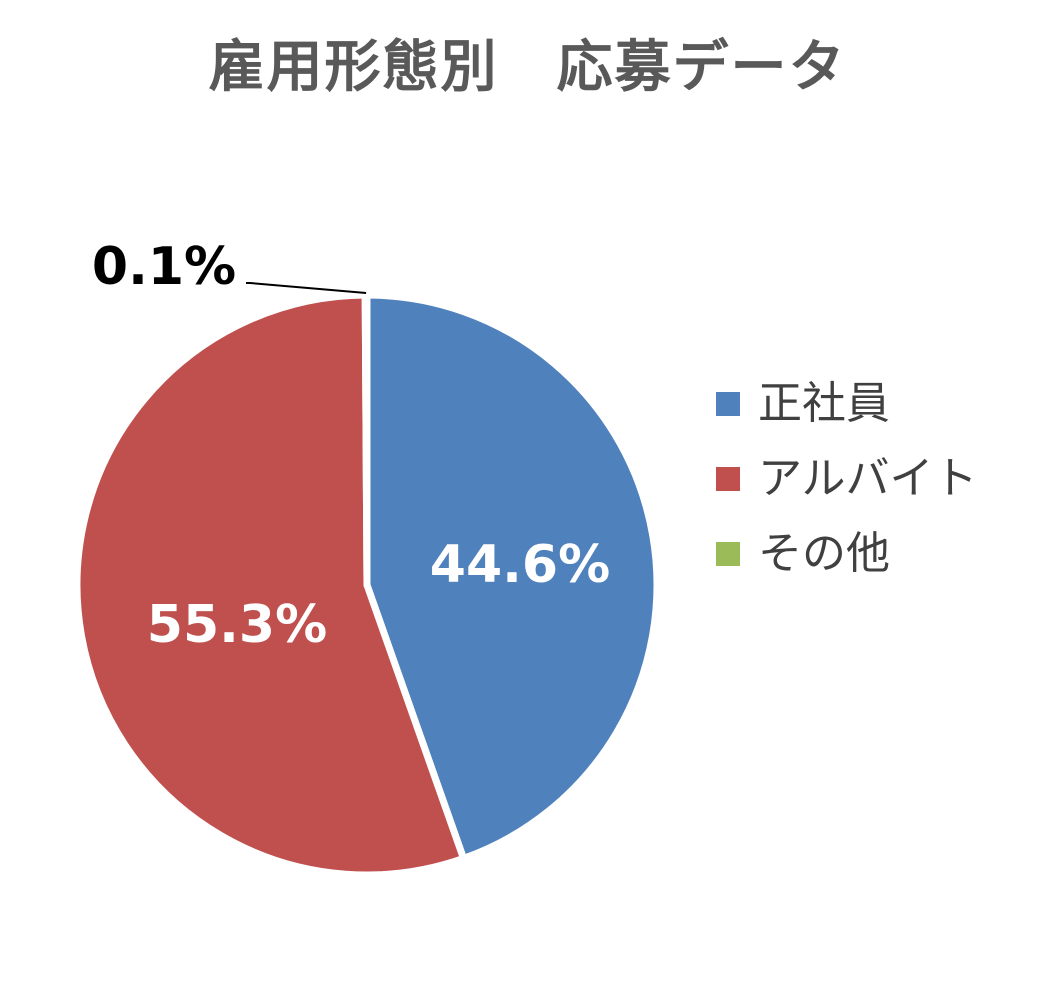 The width and height of the screenshot is (1055, 988). What do you see at coordinates (164, 267) in the screenshot?
I see `data-label-sonota: 0.1%` at bounding box center [164, 267].